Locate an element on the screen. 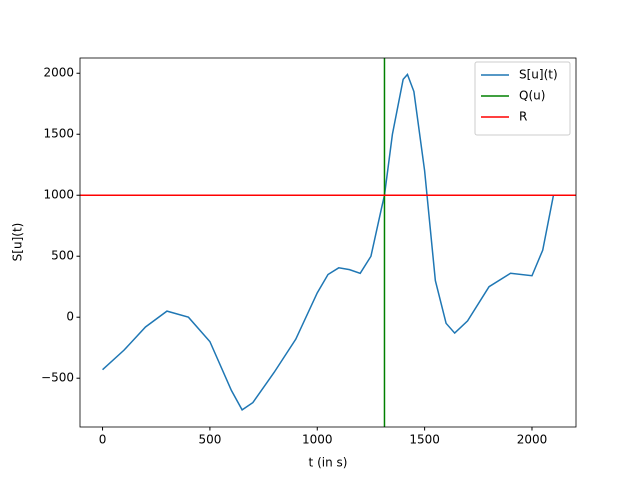 Image resolution: width=640 pixels, height=480 pixels. x-axis-label: t (in s) is located at coordinates (328, 463).